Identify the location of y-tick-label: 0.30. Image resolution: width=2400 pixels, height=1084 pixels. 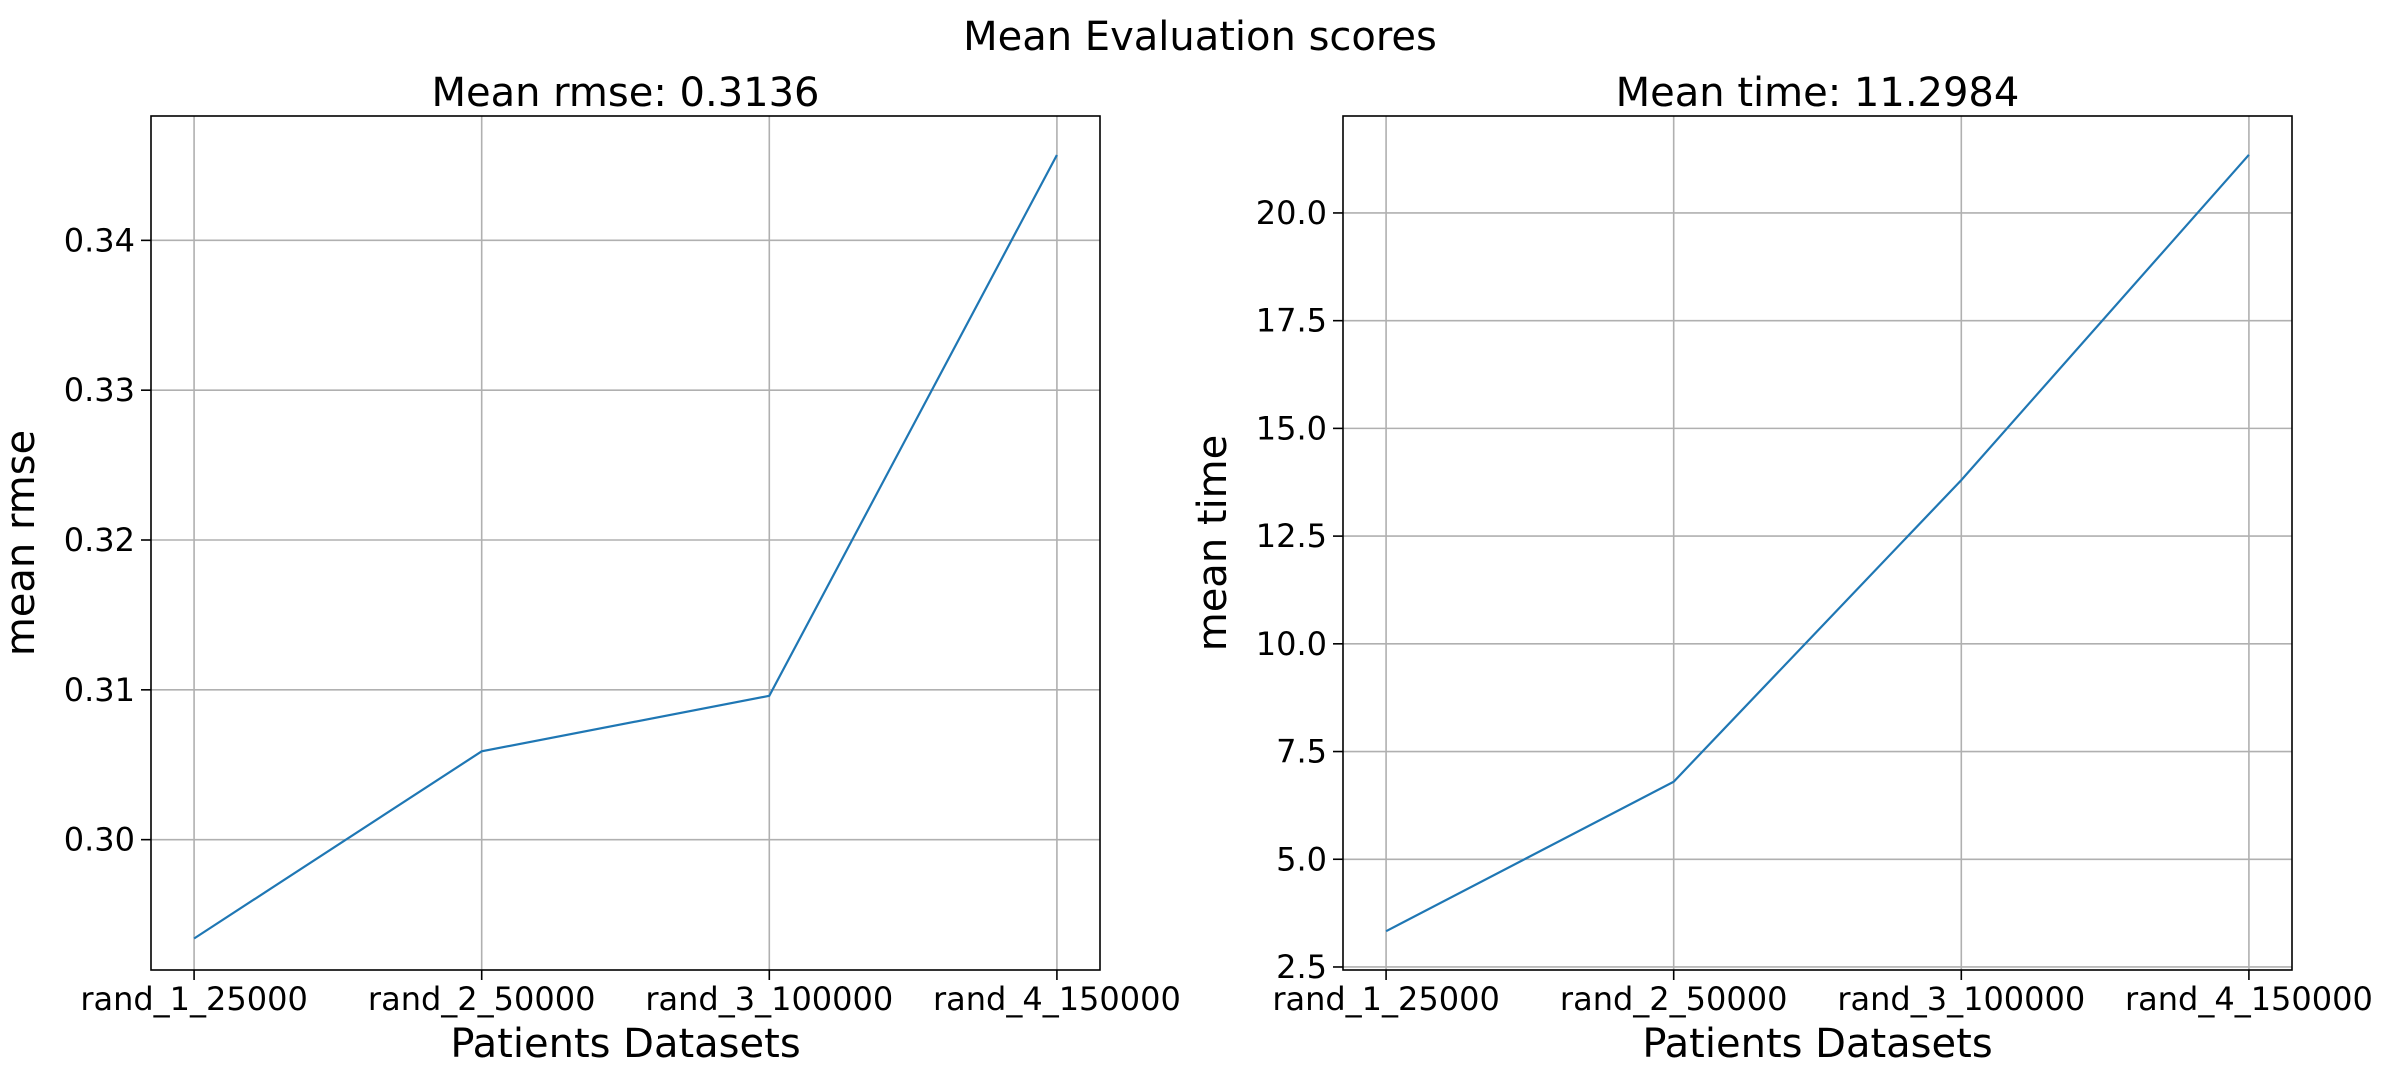
(99, 840).